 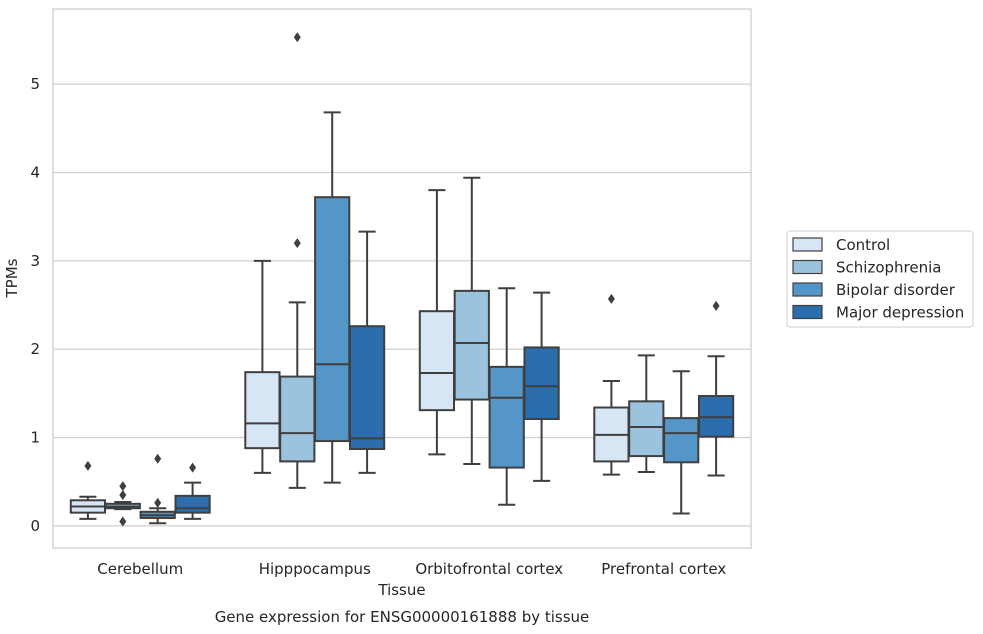 I want to click on y-axis-label: TPMs, so click(x=12, y=278).